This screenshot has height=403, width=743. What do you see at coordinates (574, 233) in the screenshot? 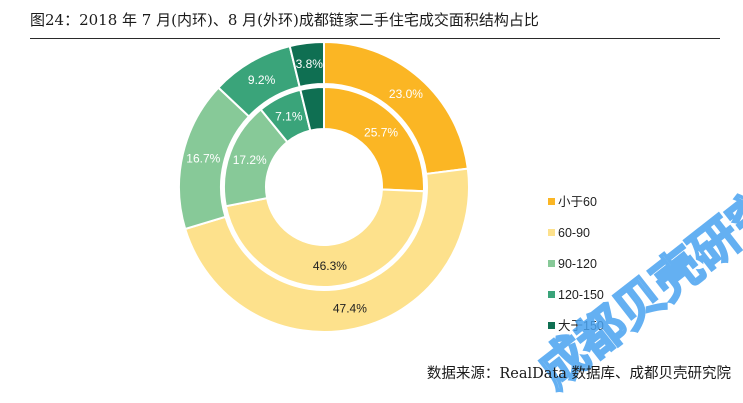
I see `legend-label-1: 60-90` at bounding box center [574, 233].